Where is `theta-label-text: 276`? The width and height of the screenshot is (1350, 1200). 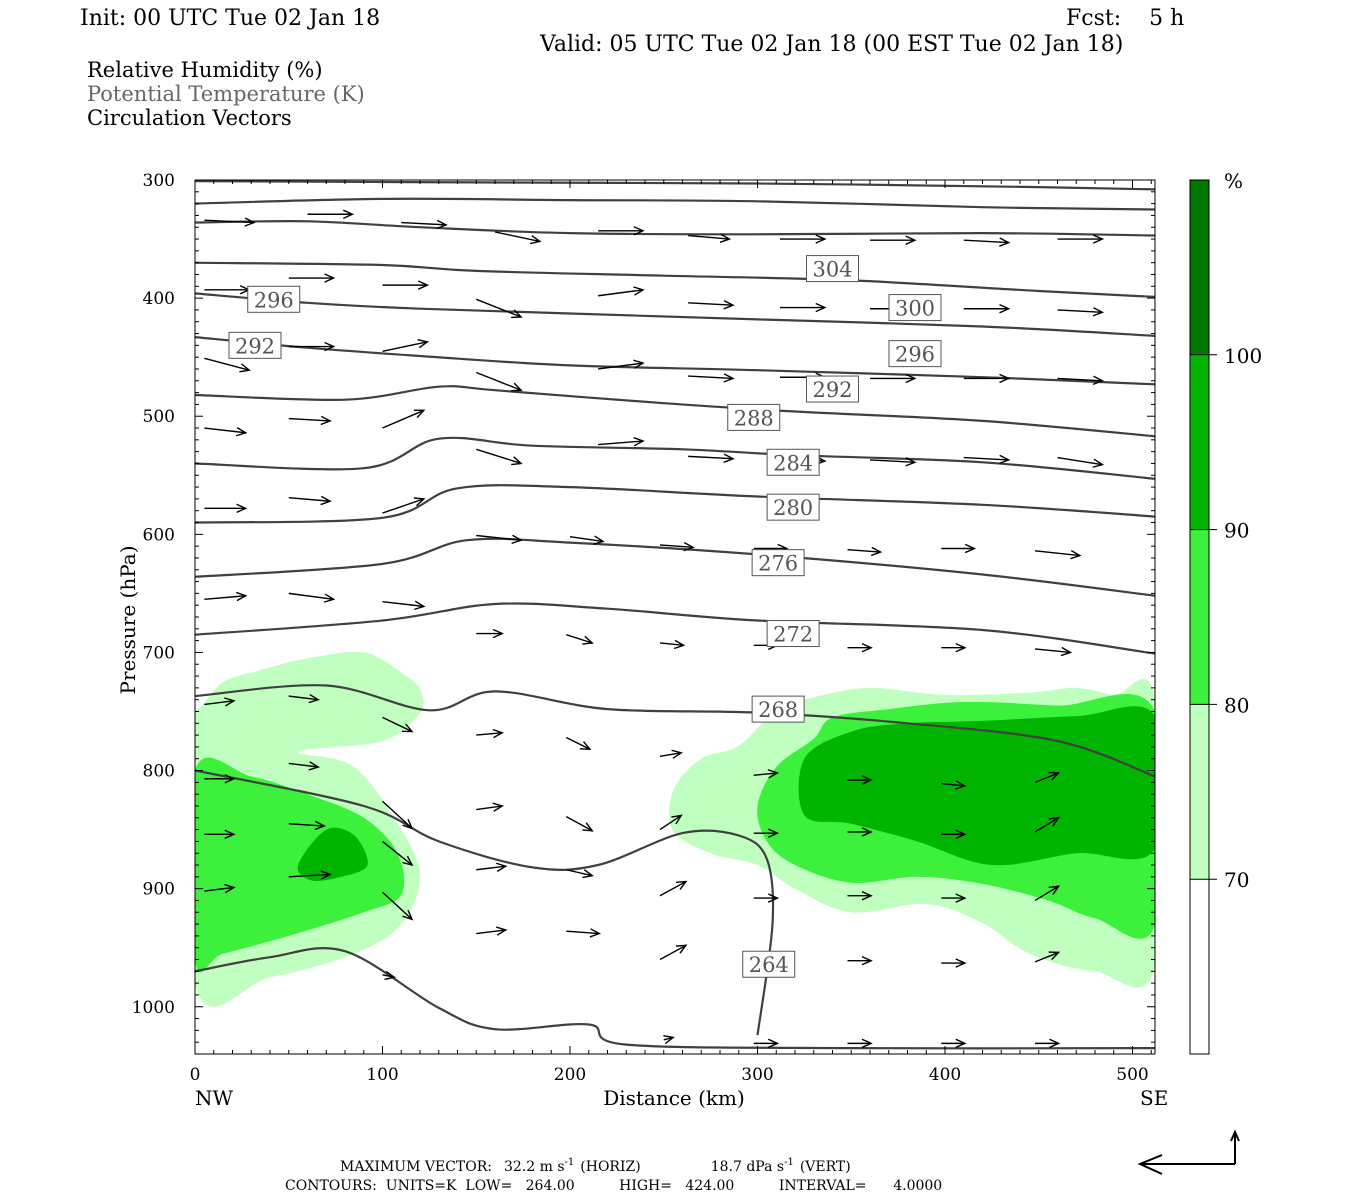 theta-label-text: 276 is located at coordinates (778, 564).